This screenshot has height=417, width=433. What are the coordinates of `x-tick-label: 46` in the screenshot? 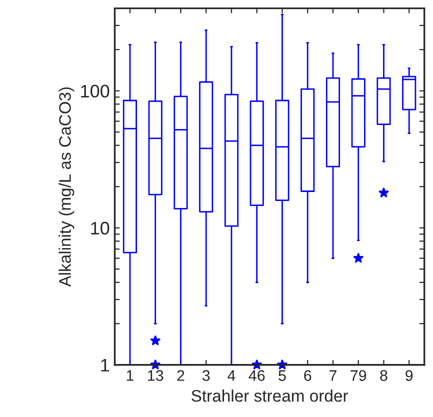 It's located at (256, 375).